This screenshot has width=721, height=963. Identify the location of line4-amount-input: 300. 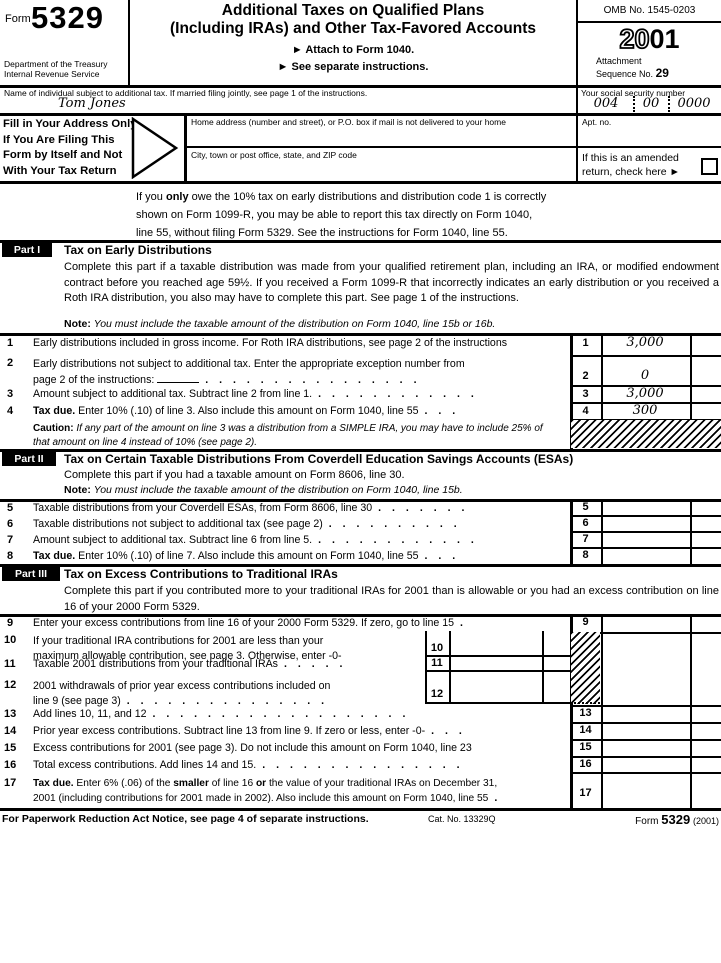
(645, 410).